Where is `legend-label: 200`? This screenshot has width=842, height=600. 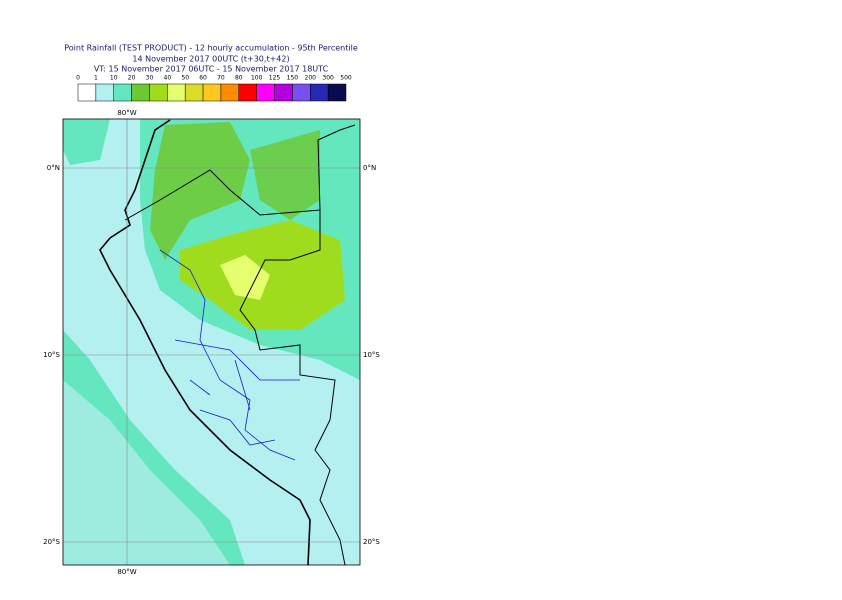 legend-label: 200 is located at coordinates (311, 78).